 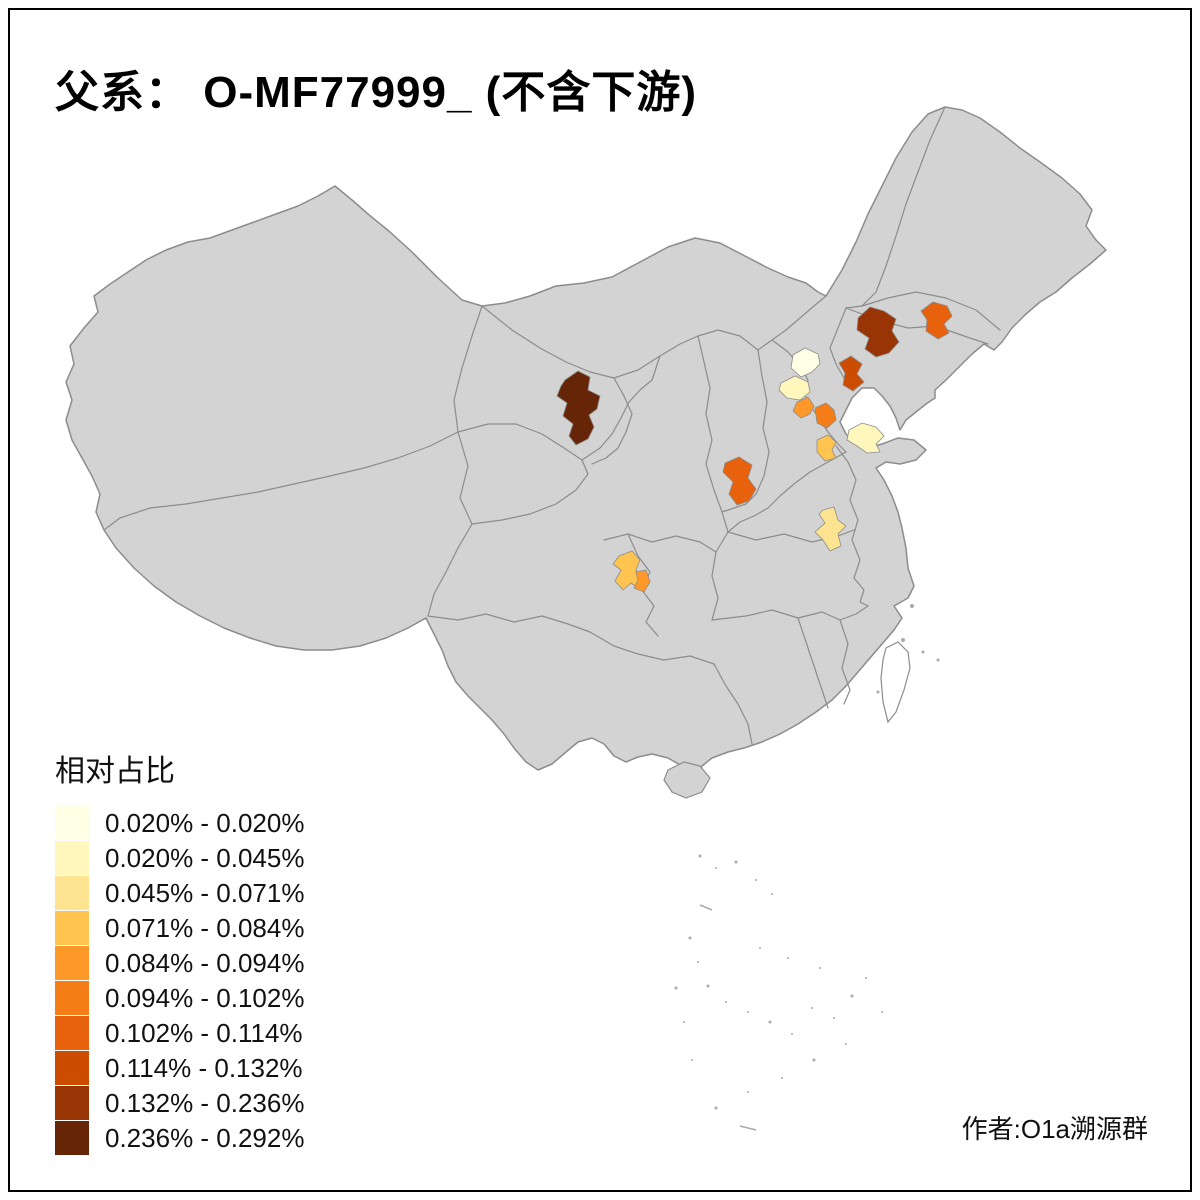 I want to click on legend-row-1: 0.020% - 0.020%, so click(x=179, y=823).